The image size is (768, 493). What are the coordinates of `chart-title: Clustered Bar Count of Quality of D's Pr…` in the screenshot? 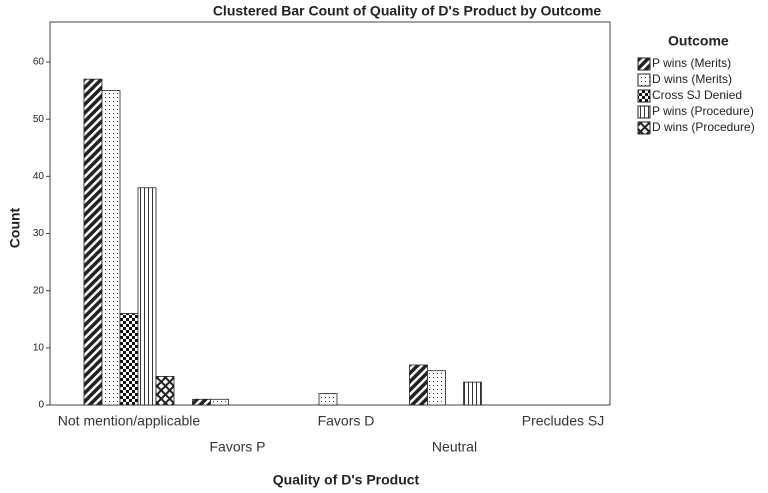 It's located at (407, 11).